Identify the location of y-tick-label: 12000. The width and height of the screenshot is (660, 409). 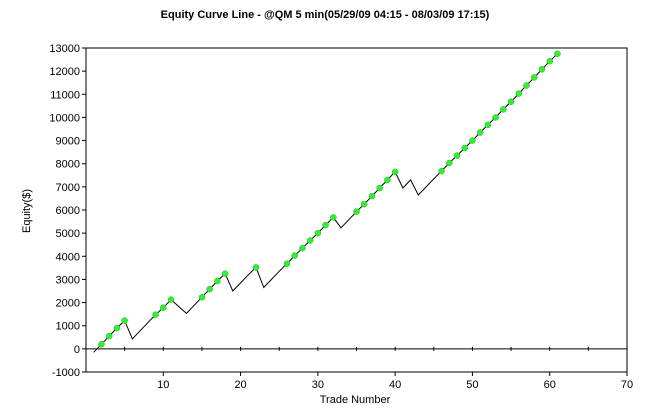
(64, 72).